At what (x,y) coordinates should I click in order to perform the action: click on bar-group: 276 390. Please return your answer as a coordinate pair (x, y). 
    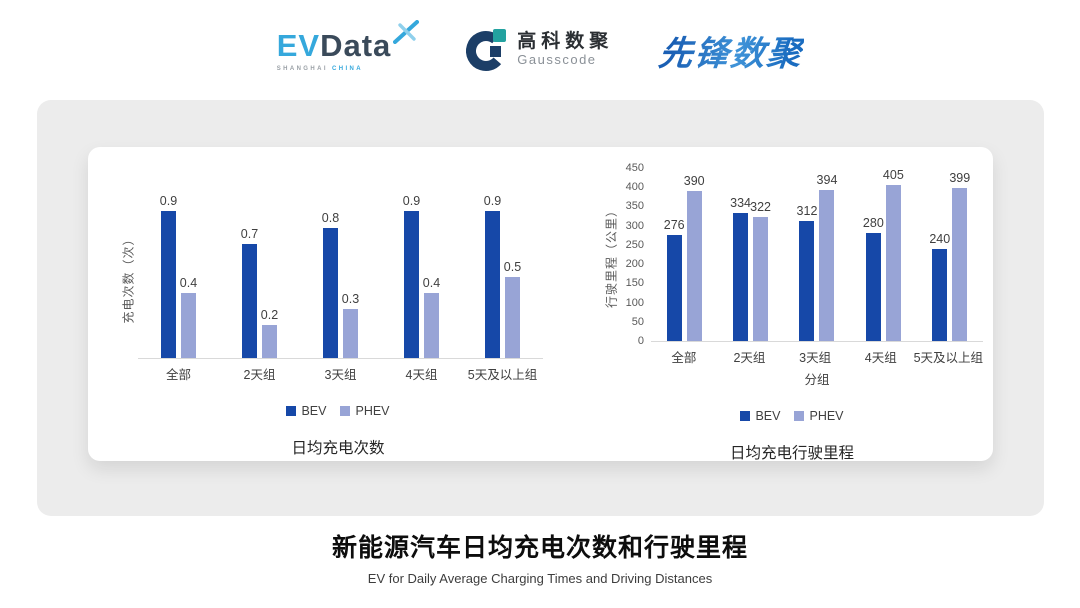
    Looking at the image, I should click on (684, 257).